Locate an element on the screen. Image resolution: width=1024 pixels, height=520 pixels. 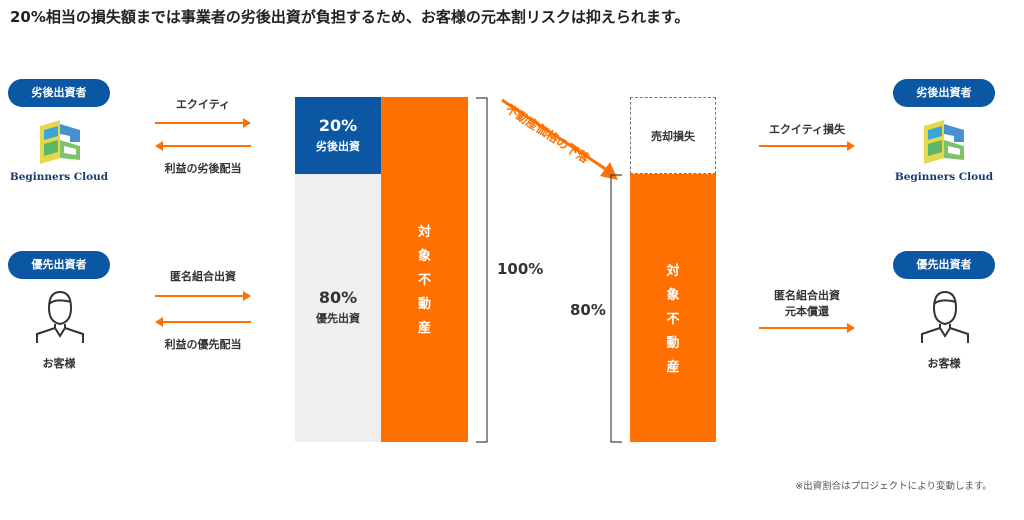
total-percent-label: 100% is located at coordinates (520, 269).